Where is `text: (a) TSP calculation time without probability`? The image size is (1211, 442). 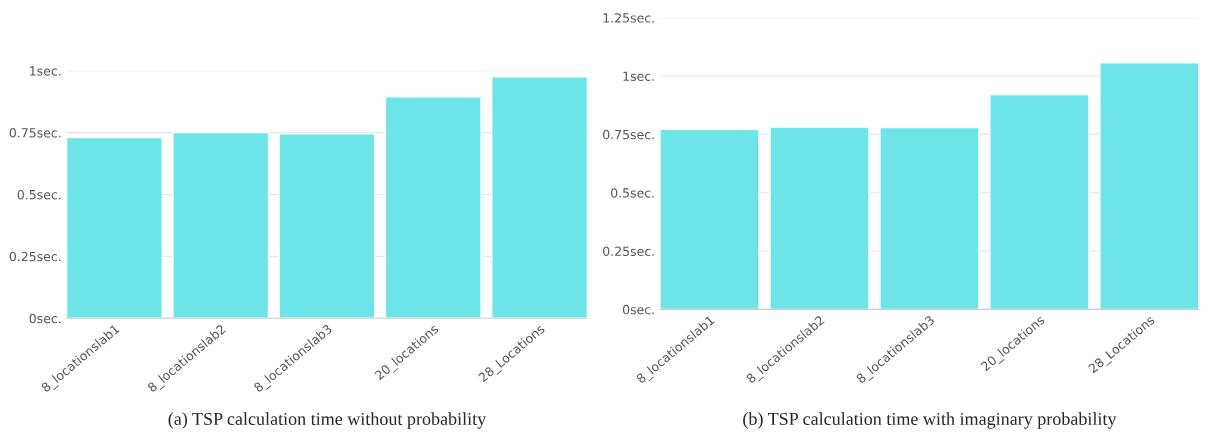 text: (a) TSP calculation time without probability is located at coordinates (327, 420).